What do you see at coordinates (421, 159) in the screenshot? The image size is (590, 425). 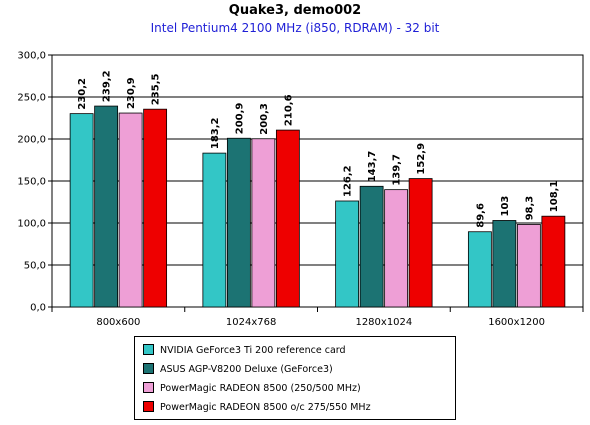 I see `data-label: 152,9` at bounding box center [421, 159].